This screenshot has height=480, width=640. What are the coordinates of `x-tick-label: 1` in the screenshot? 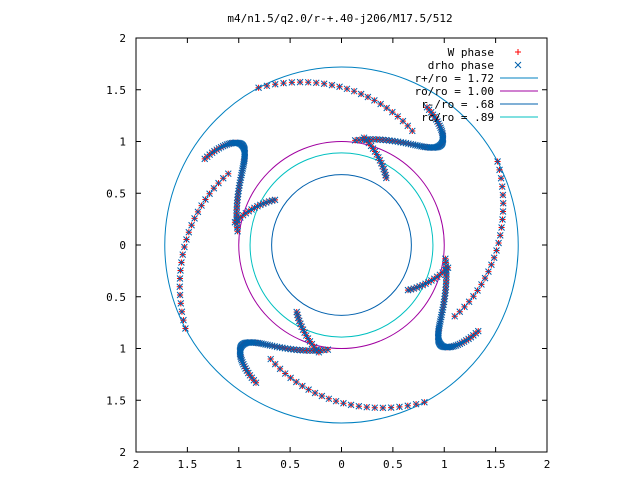 It's located at (238, 464).